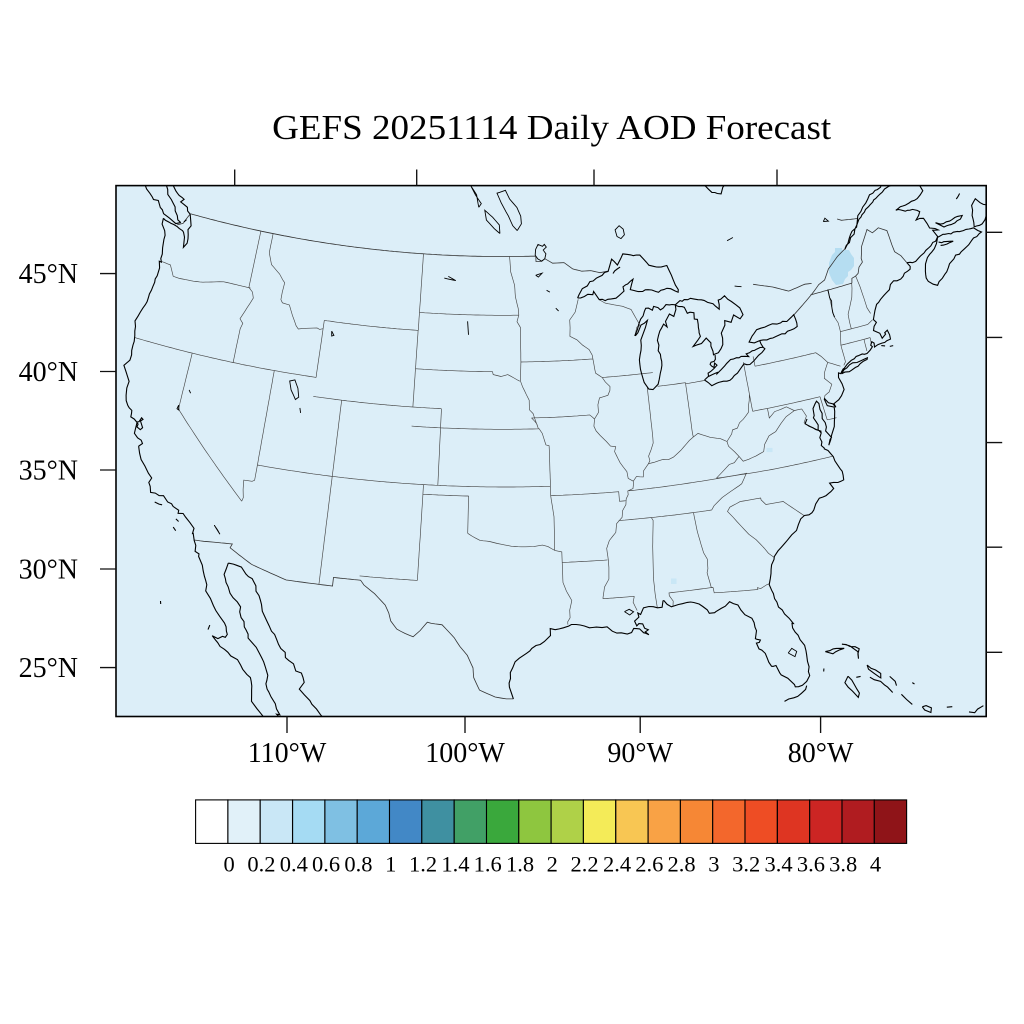 This screenshot has height=1024, width=1024. What do you see at coordinates (48, 372) in the screenshot?
I see `svg-text: 40°N` at bounding box center [48, 372].